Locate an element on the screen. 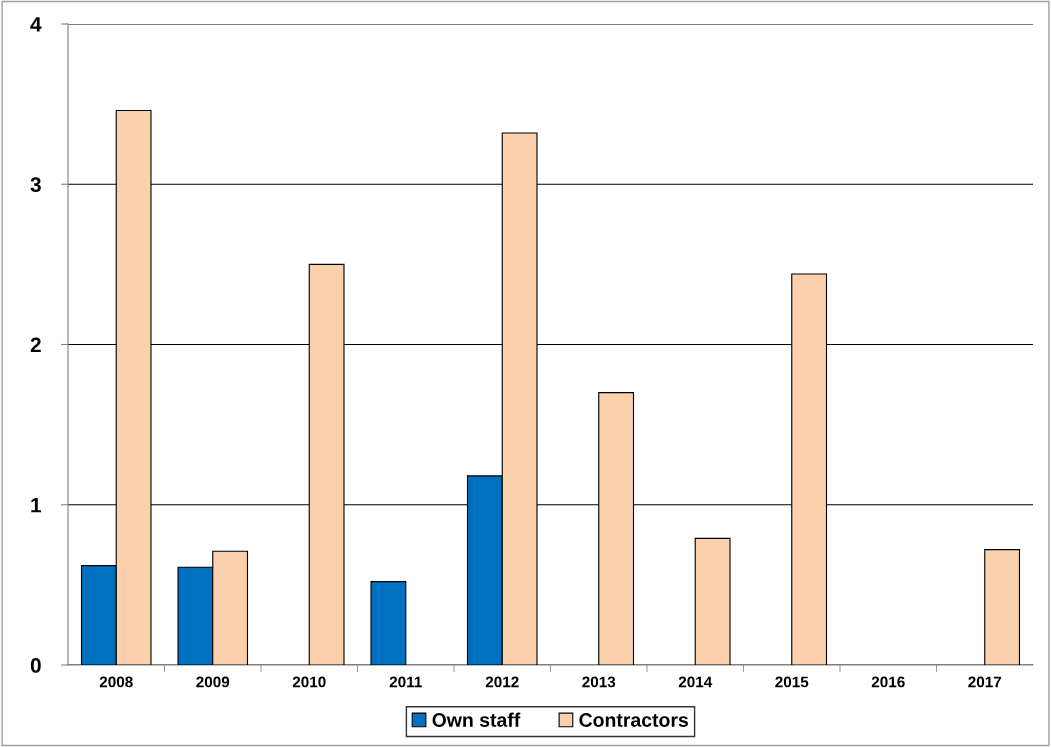  x-tick-label: 2012 is located at coordinates (502, 682).